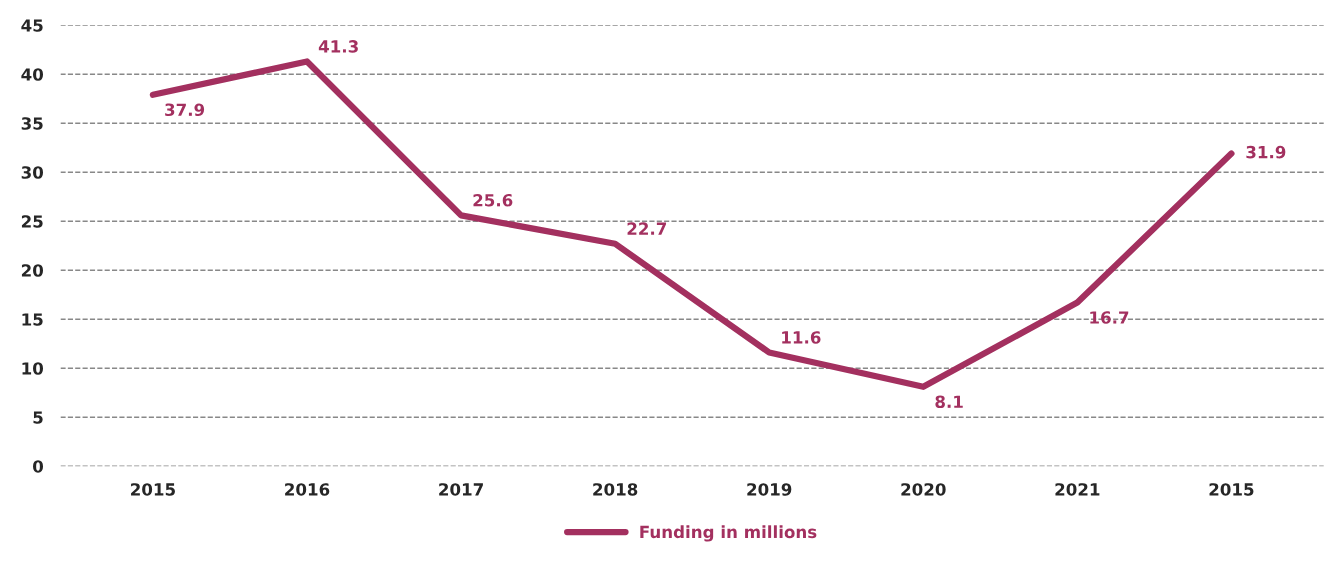  I want to click on data-label: 22.7, so click(647, 228).